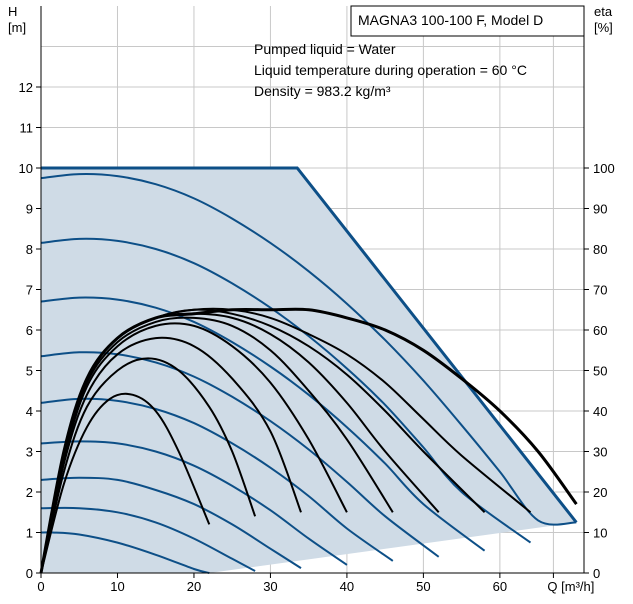 The image size is (633, 604). I want to click on y-left-tick-label: 9, so click(29, 209).